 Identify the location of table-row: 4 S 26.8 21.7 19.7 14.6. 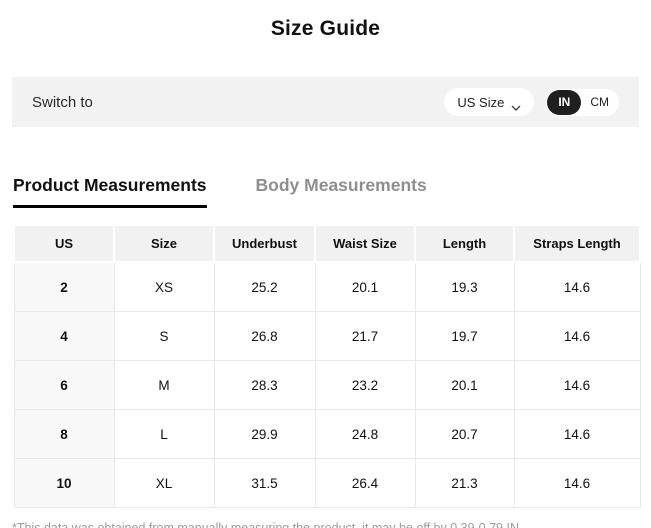
(327, 336).